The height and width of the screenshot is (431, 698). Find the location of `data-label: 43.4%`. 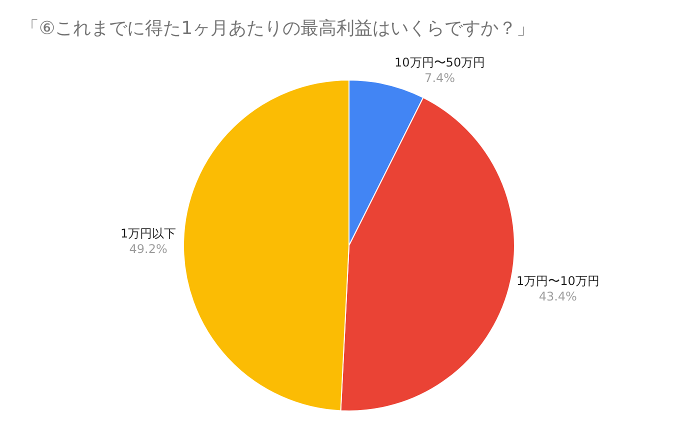

data-label: 43.4% is located at coordinates (557, 296).